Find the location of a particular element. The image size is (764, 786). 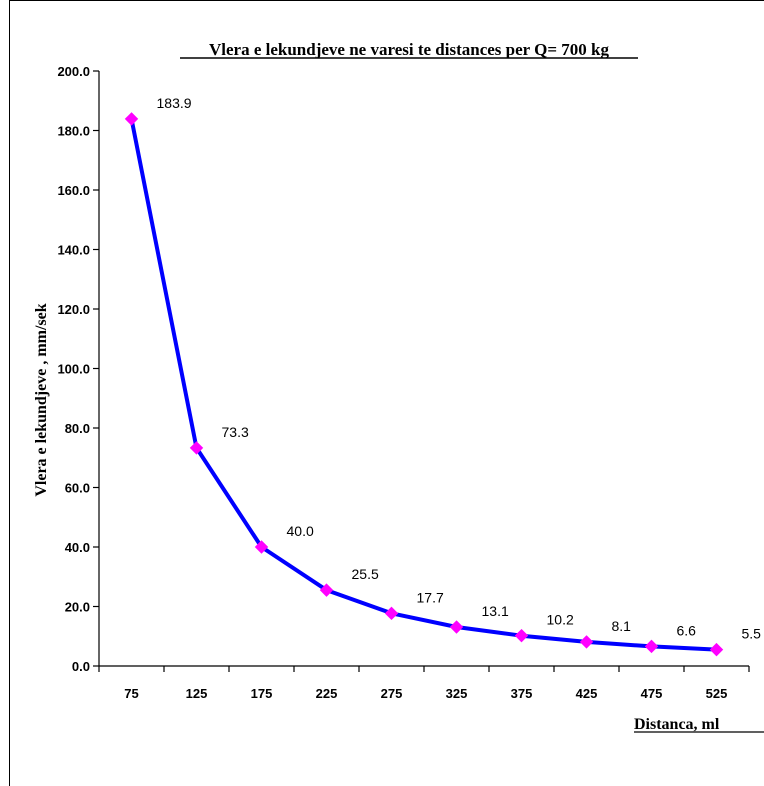

y-tick-label: 200.0 is located at coordinates (73, 71).